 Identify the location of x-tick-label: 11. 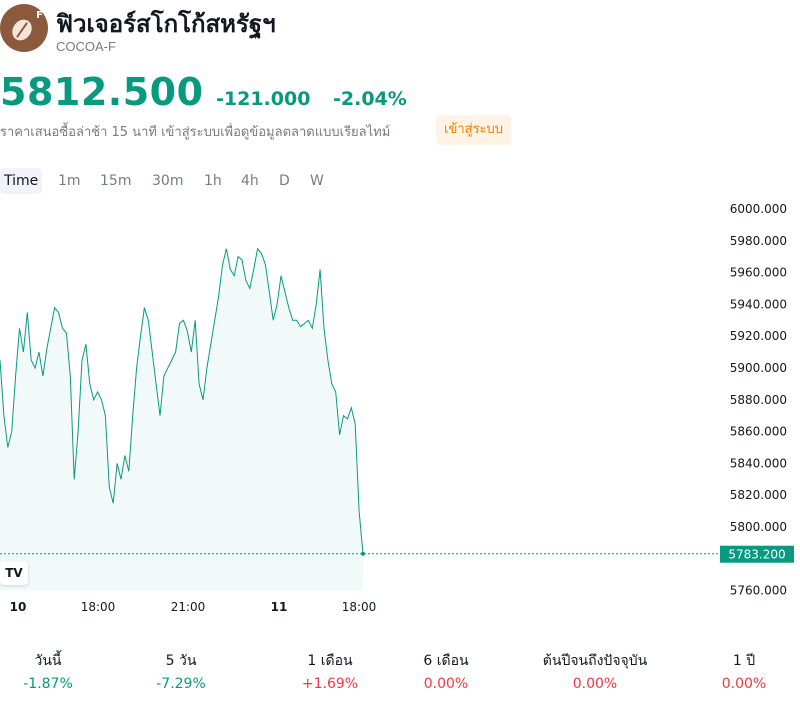
(279, 607).